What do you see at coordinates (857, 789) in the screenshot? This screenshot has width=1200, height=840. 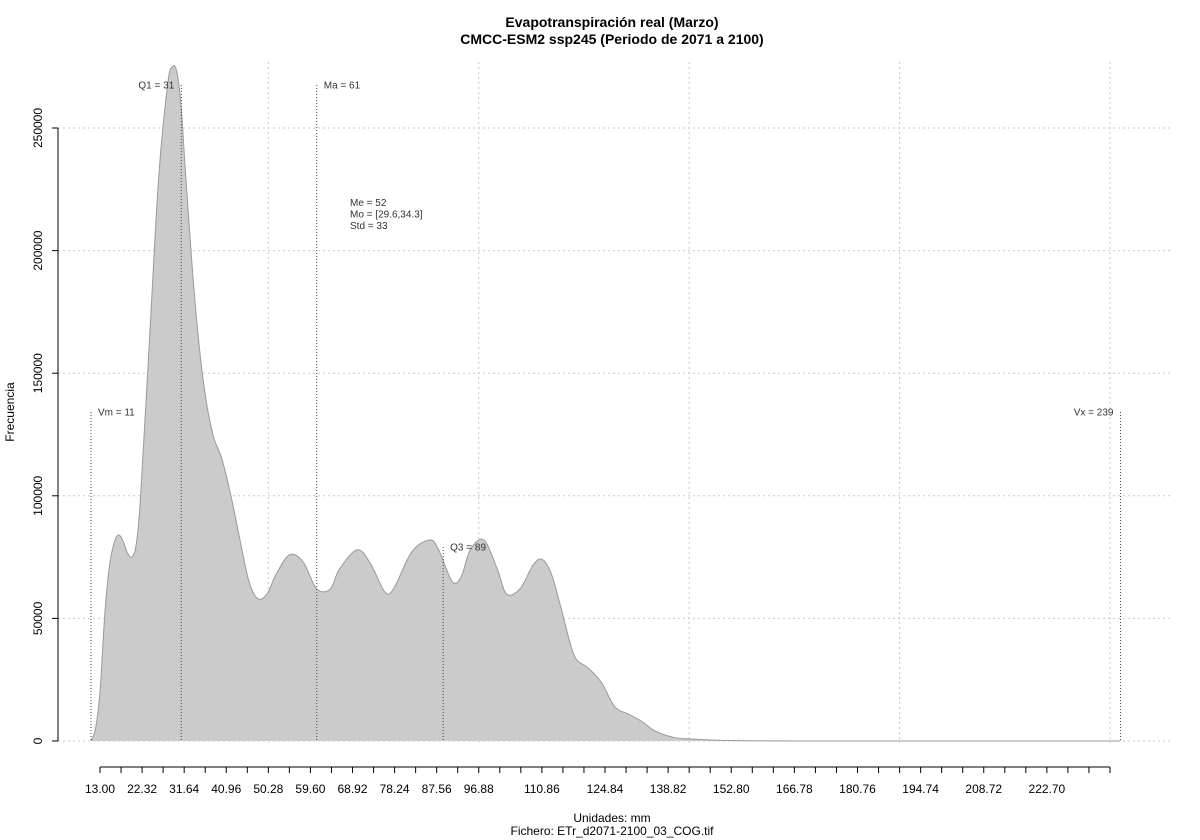 I see `x-tick-label-15: 180.76` at bounding box center [857, 789].